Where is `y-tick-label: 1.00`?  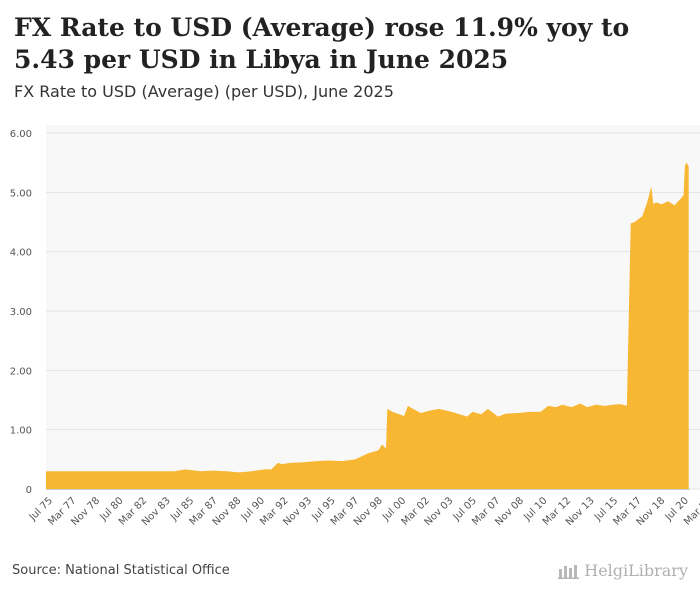 y-tick-label: 1.00 is located at coordinates (21, 431).